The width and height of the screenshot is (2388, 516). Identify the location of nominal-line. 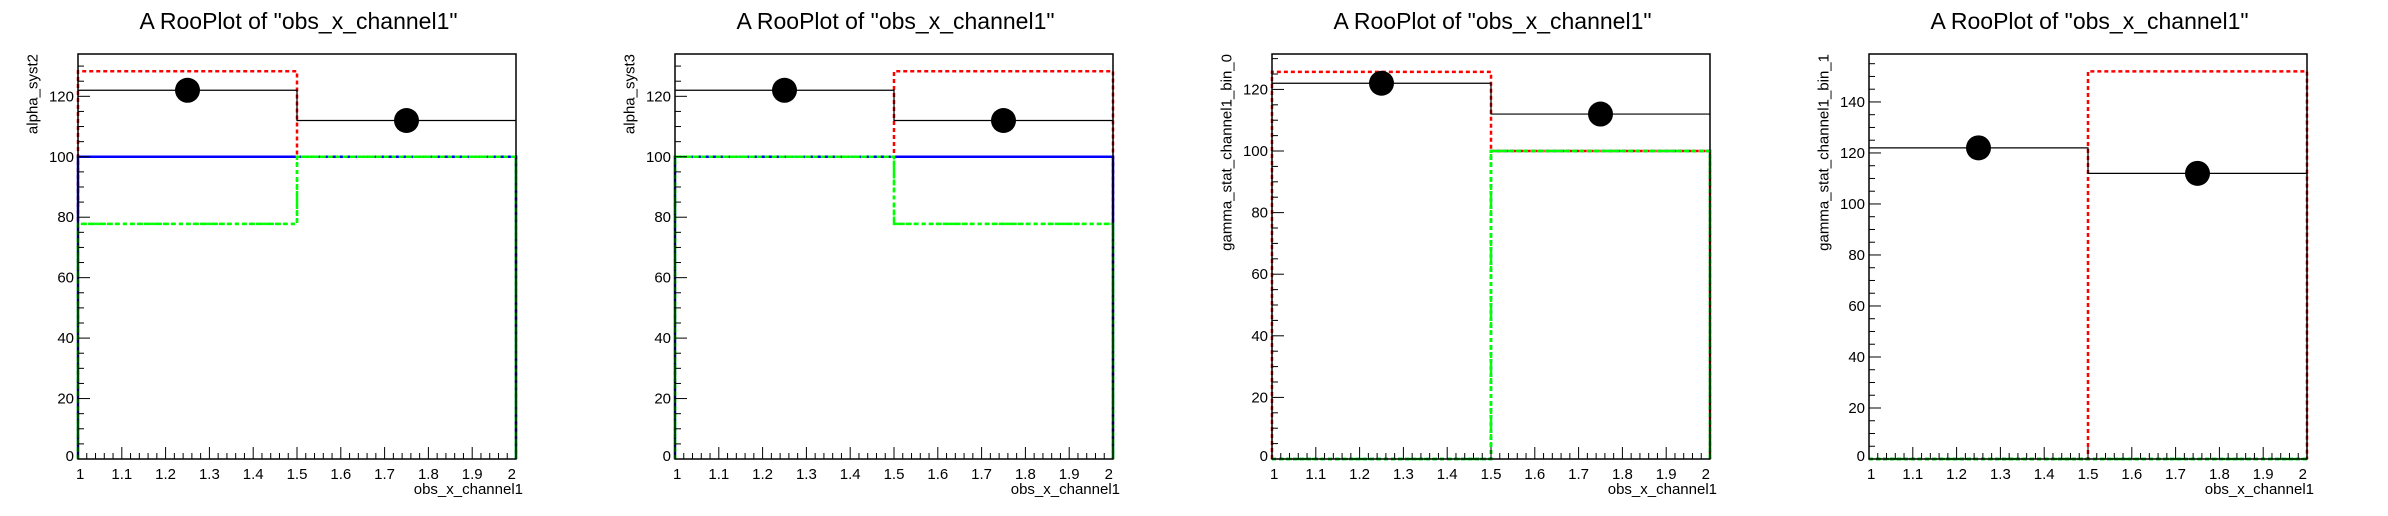
(894, 307).